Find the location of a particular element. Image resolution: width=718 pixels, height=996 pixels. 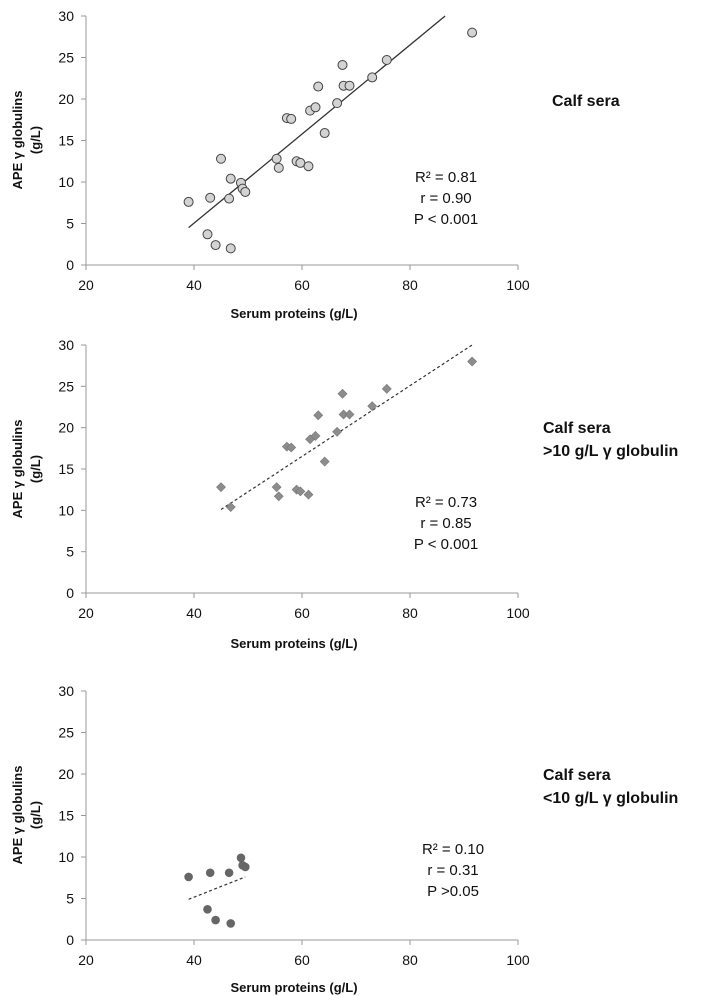

stat-line: R² = 0.73 is located at coordinates (446, 502).